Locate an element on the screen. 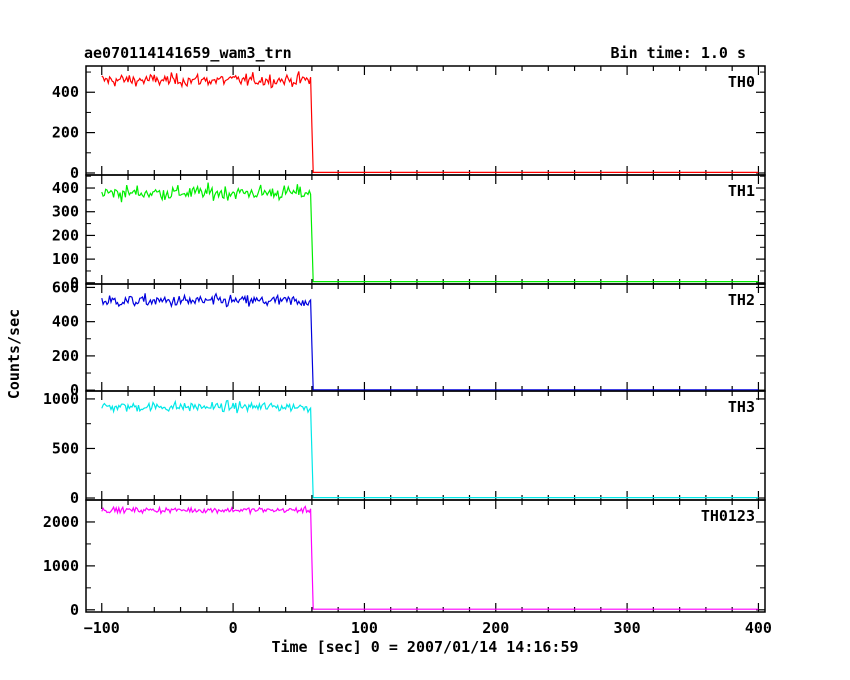 The width and height of the screenshot is (850, 680). x-axis-label: Time [sec] 0 = 2007/01/14 14:16:59 is located at coordinates (425, 647).